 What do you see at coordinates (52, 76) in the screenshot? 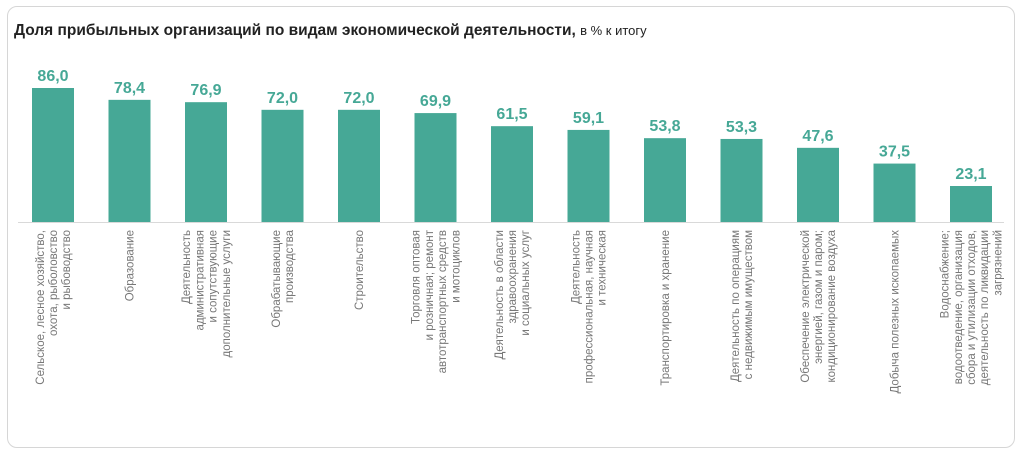
I see `data-label: 86,0` at bounding box center [52, 76].